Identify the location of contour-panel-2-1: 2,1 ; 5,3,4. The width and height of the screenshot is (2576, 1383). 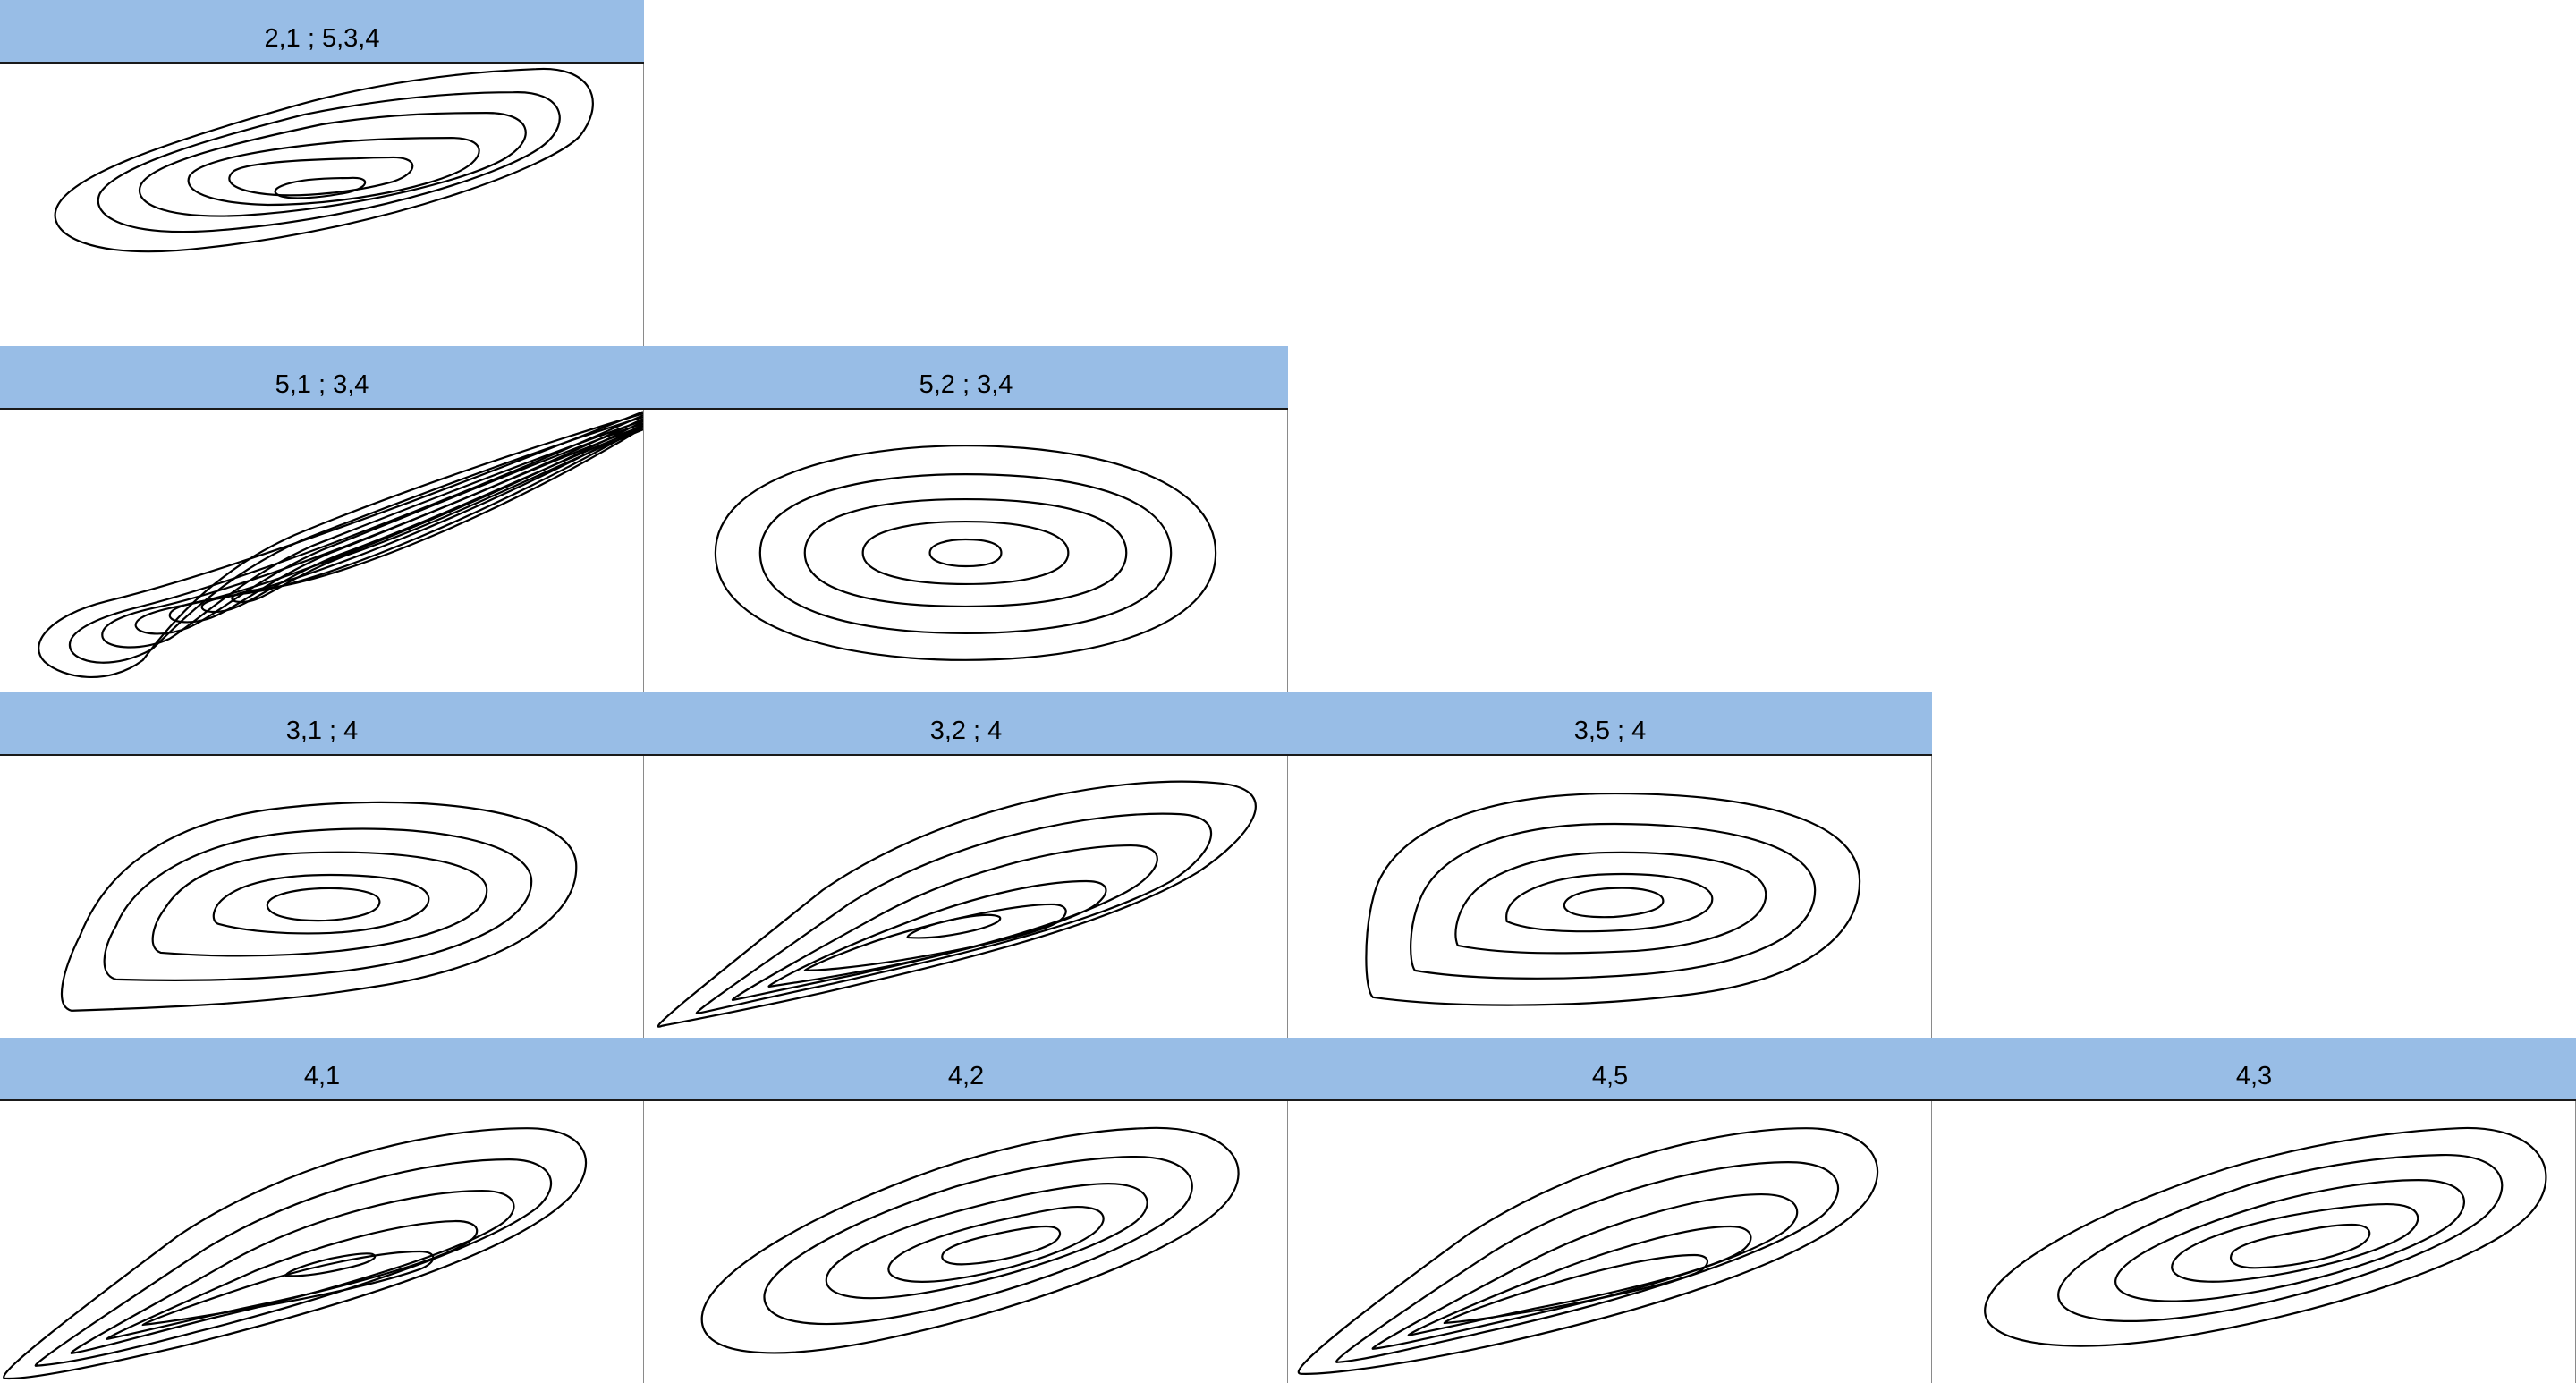
(322, 173).